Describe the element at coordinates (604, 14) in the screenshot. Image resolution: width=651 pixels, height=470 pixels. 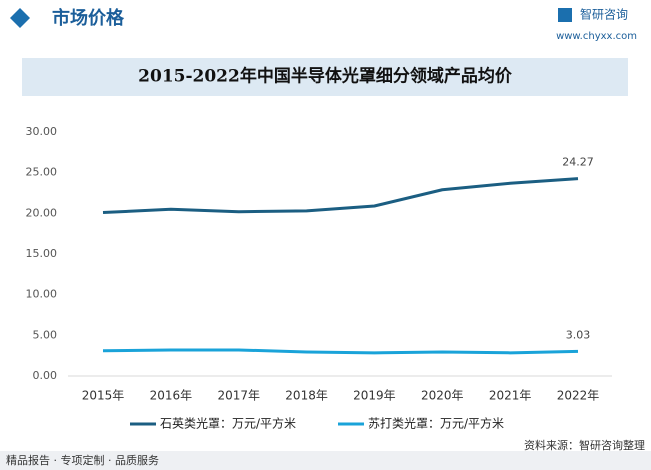
I see `brand: 智研咨询` at that location.